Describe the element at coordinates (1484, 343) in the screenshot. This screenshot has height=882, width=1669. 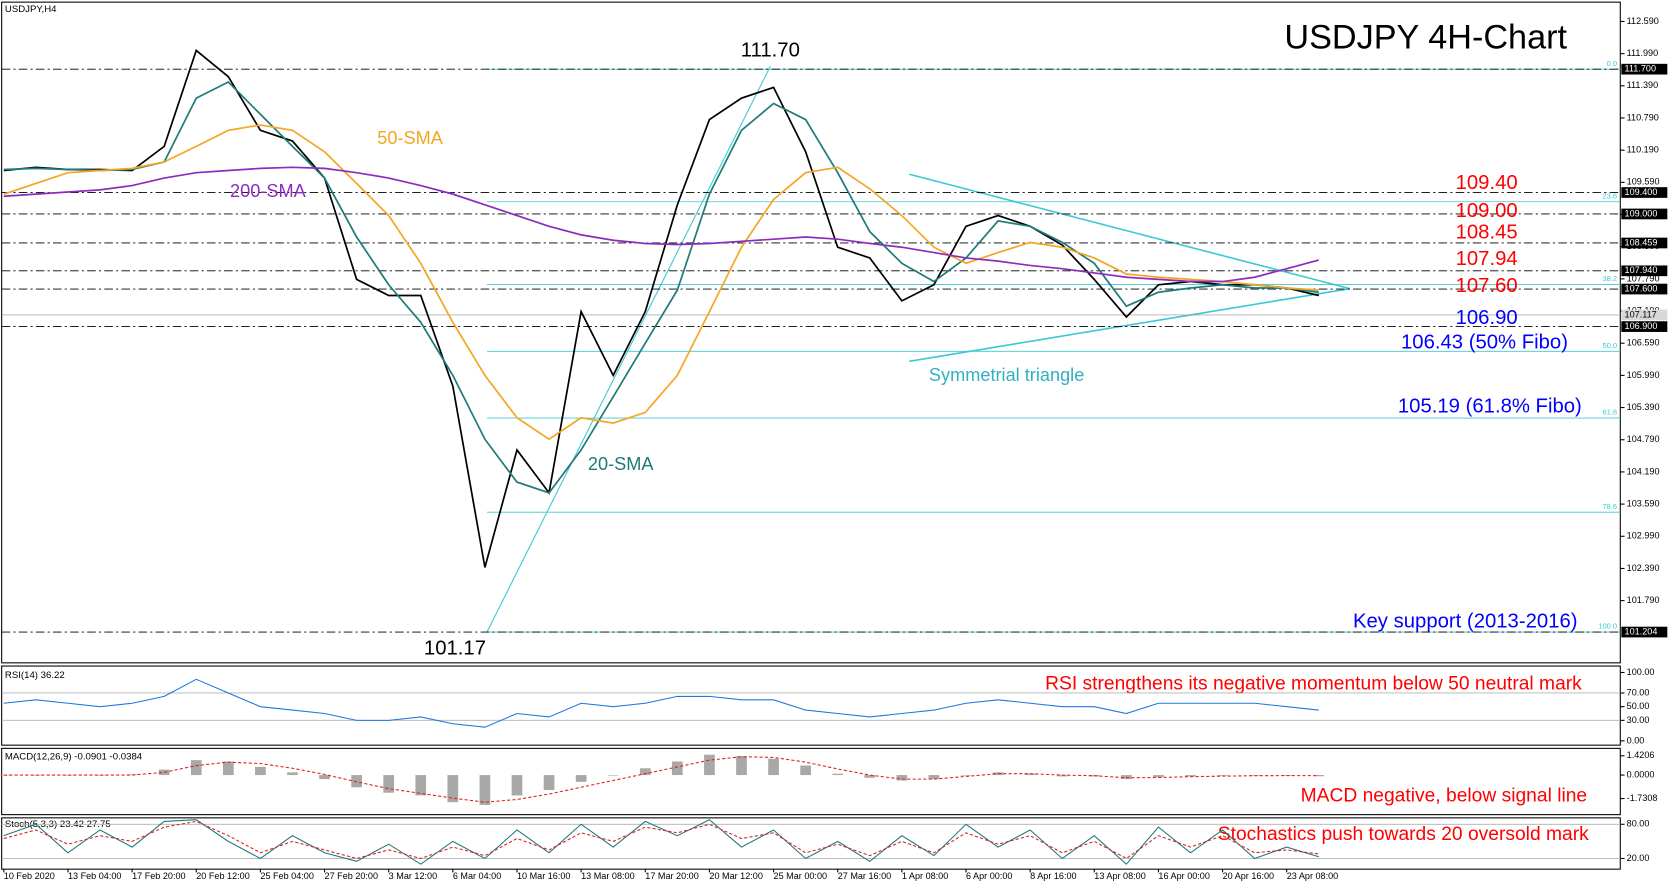
I see `annotation: 106.43 (50% Fibo)` at that location.